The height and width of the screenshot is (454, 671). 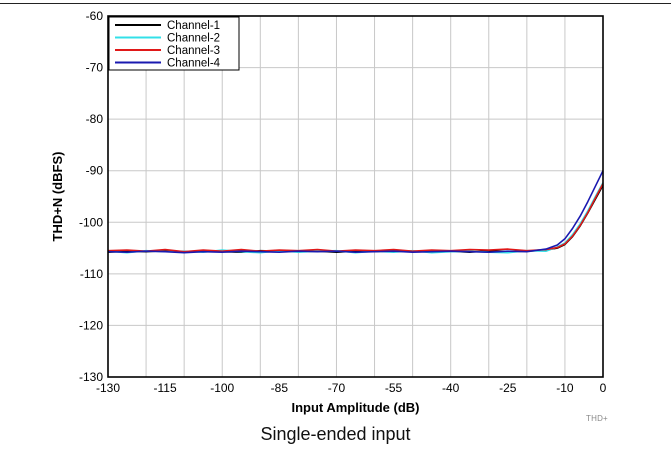 I want to click on x-tick-label: -25, so click(x=508, y=388).